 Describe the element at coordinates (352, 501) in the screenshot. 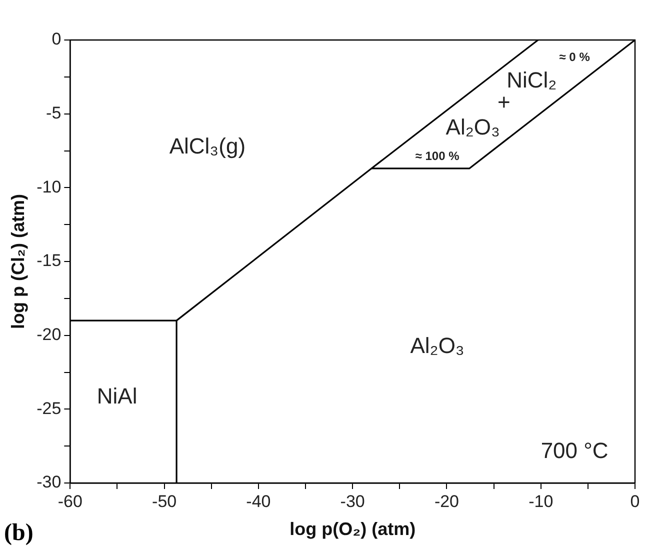

I see `x-tick-label: -30` at that location.